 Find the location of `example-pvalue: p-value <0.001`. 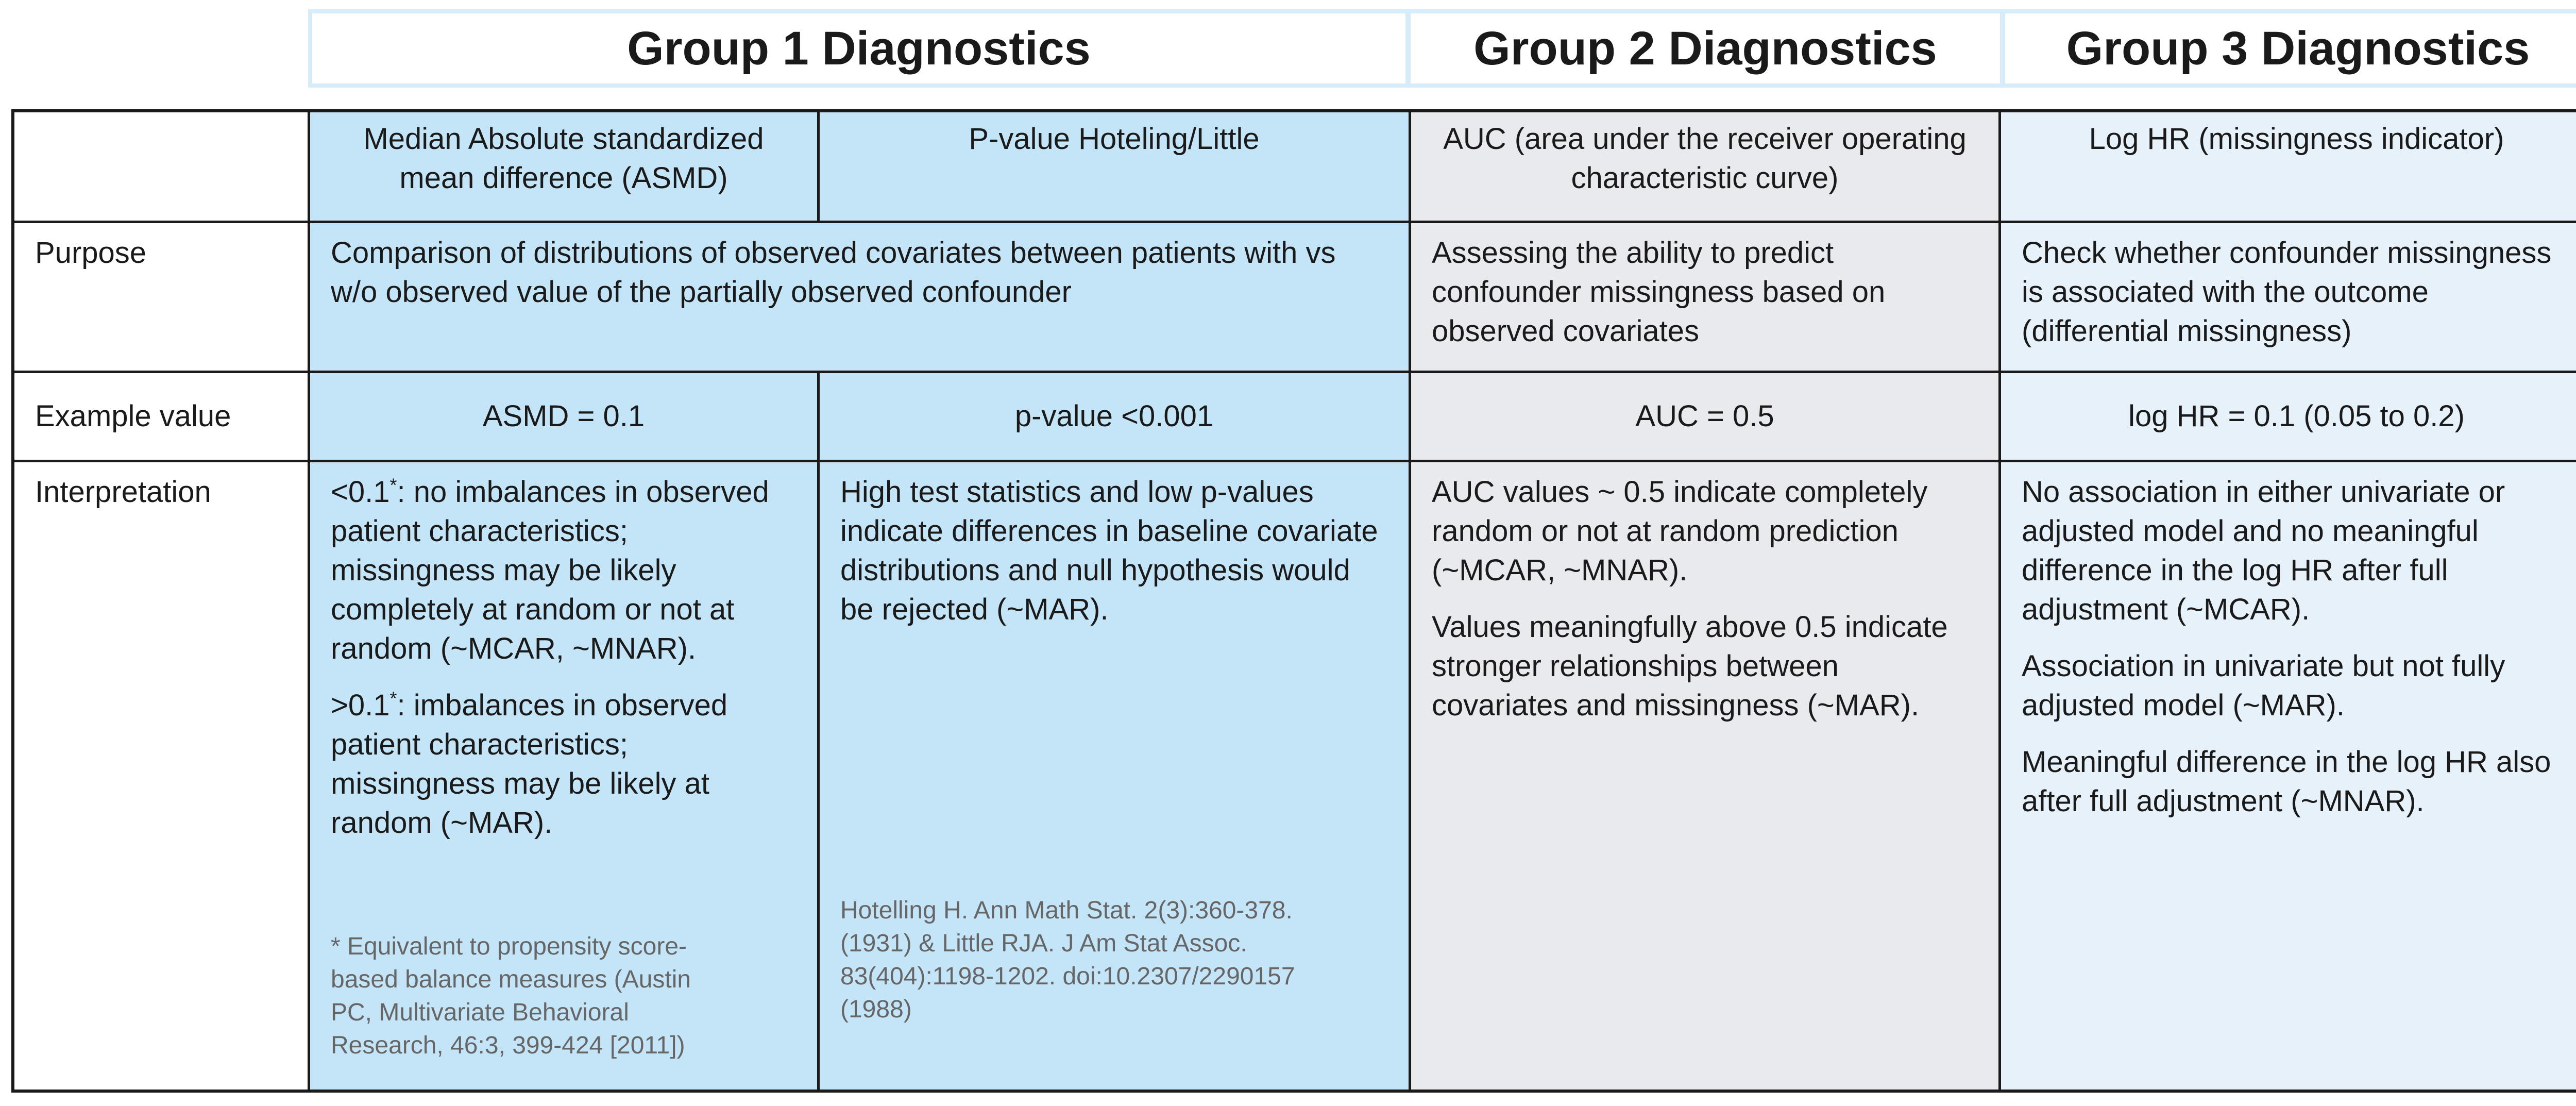

example-pvalue: p-value <0.001 is located at coordinates (1114, 416).